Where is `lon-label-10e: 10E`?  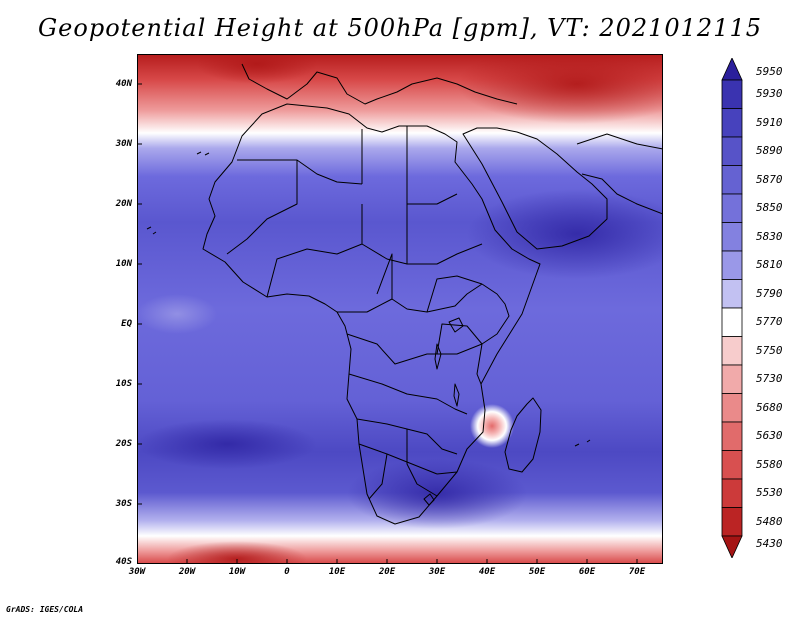 lon-label-10e: 10E is located at coordinates (337, 572).